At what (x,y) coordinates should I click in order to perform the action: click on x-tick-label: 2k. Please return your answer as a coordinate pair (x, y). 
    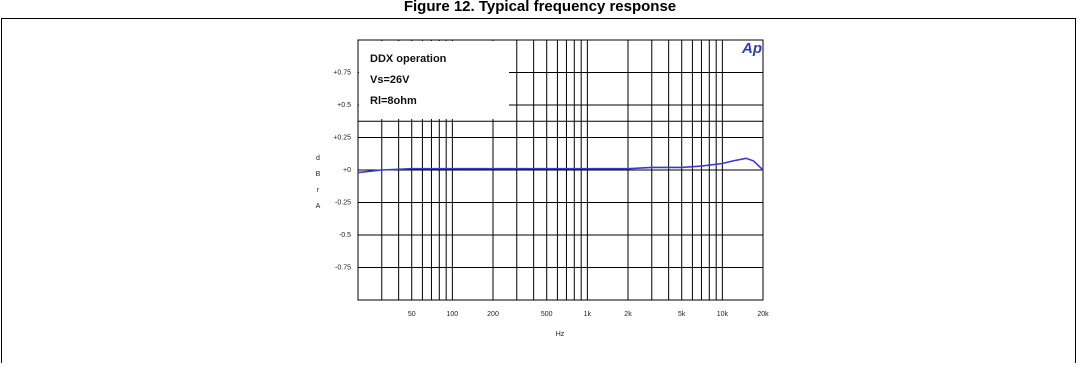
    Looking at the image, I should click on (628, 314).